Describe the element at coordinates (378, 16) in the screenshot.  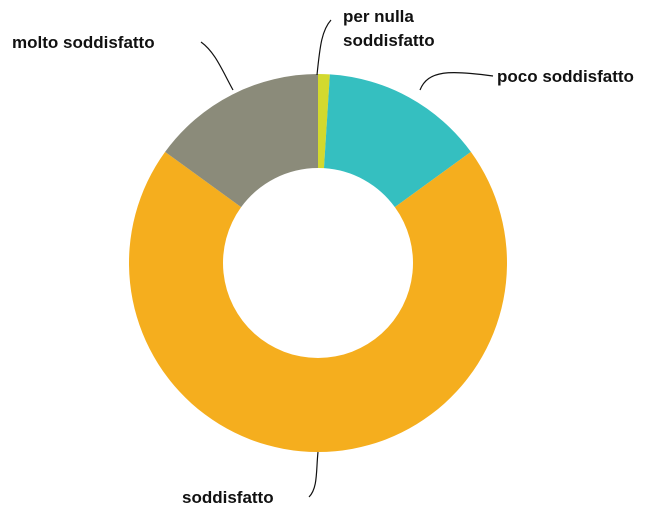
I see `slice-label-per-nulla-soddisfatto-line-1: per nulla` at that location.